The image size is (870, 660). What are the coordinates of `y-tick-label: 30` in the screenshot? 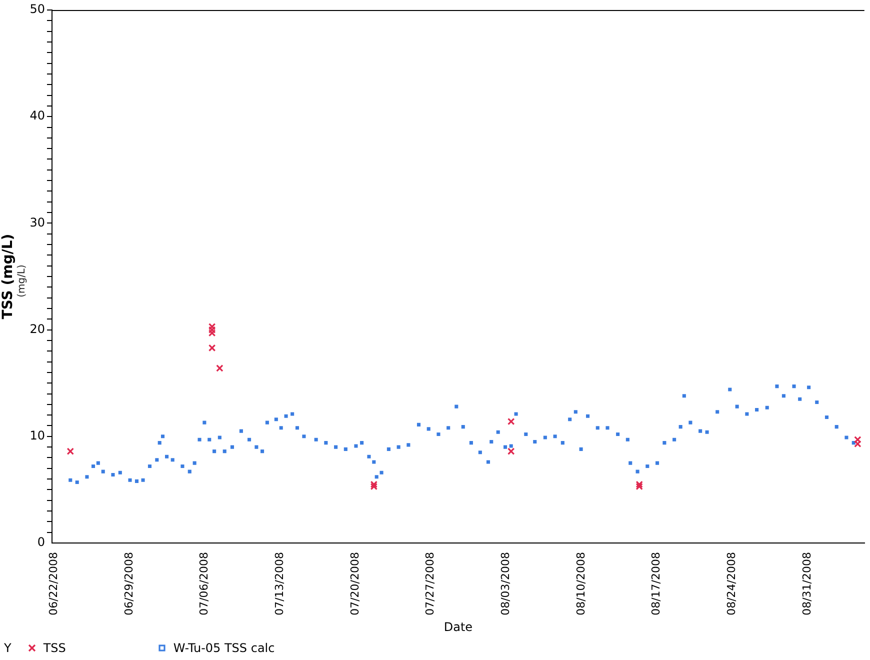 It's located at (37, 222).